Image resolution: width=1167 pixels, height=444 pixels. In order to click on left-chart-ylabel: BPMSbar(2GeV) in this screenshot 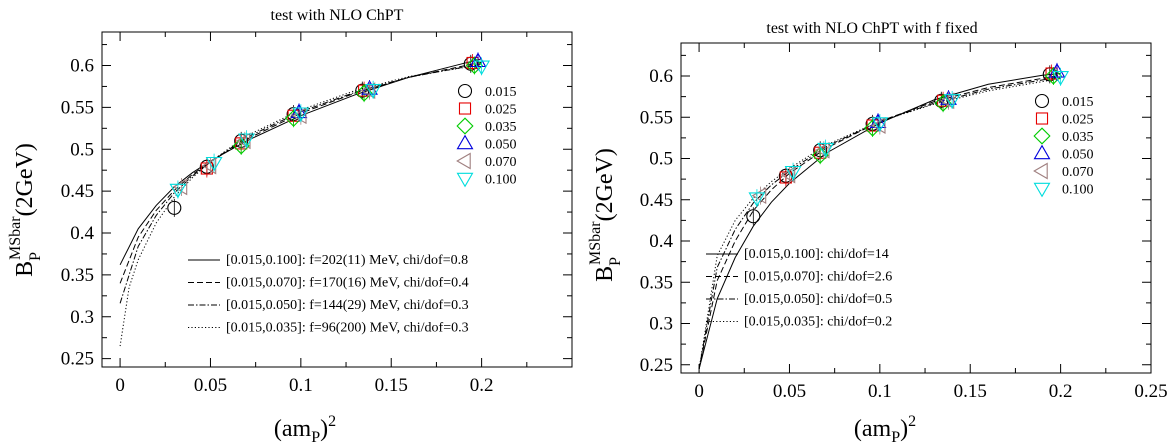, I will do `click(25, 210)`.